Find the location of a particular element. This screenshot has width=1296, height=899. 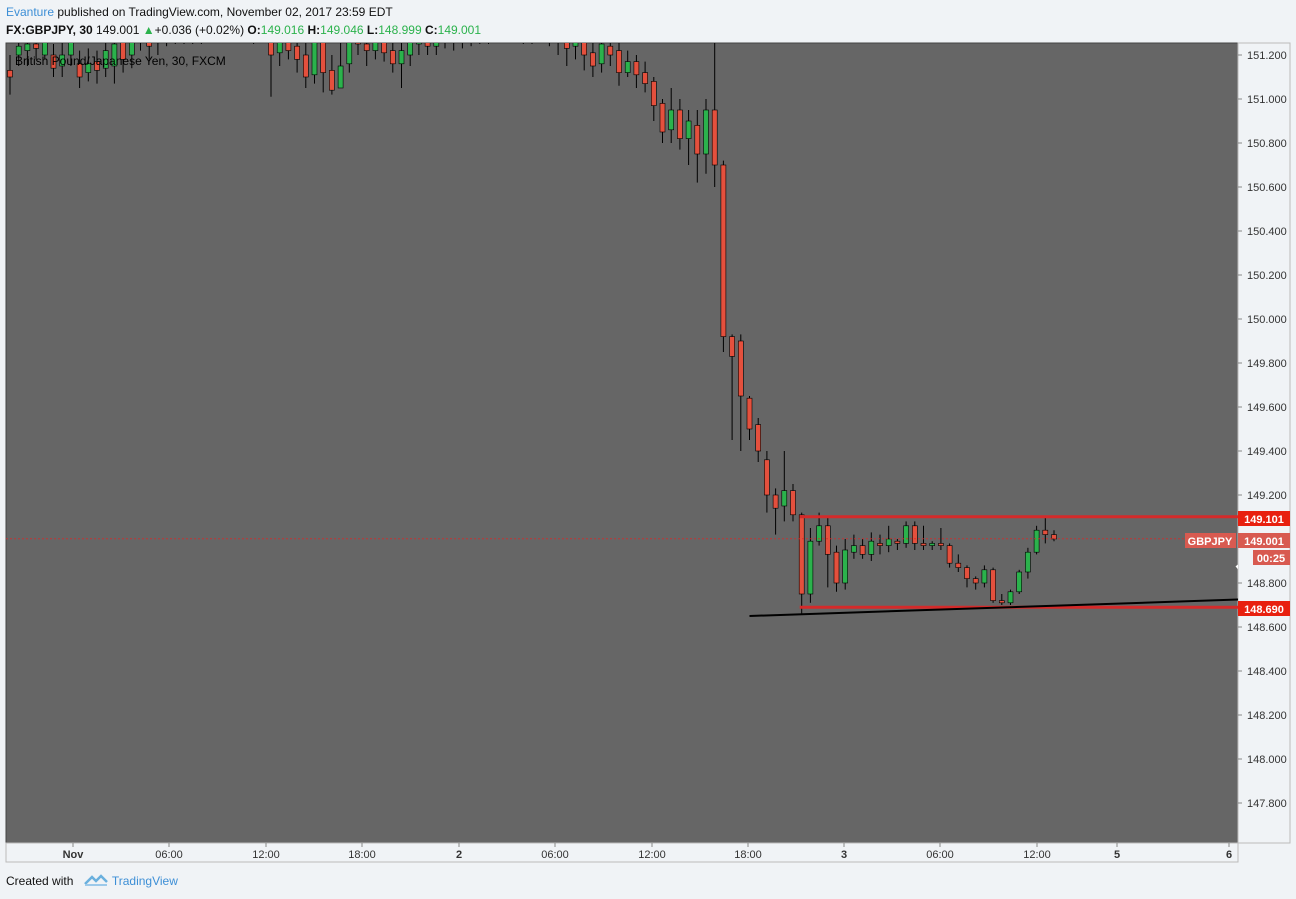

price-axis is located at coordinates (1264, 443).